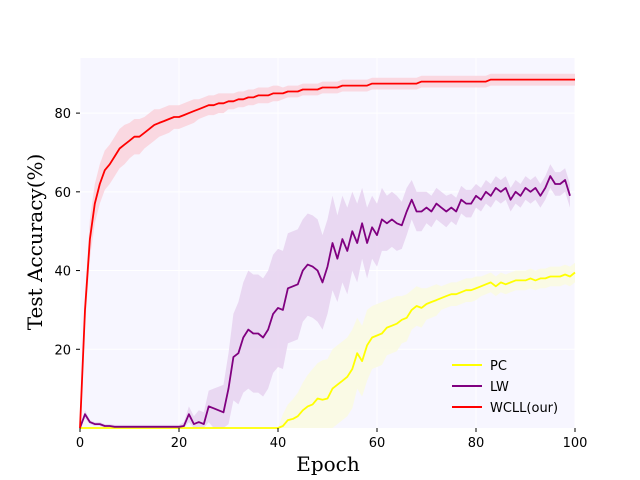 The height and width of the screenshot is (480, 640). What do you see at coordinates (35, 242) in the screenshot?
I see `y-axis-title: Test Accuracy(%)` at bounding box center [35, 242].